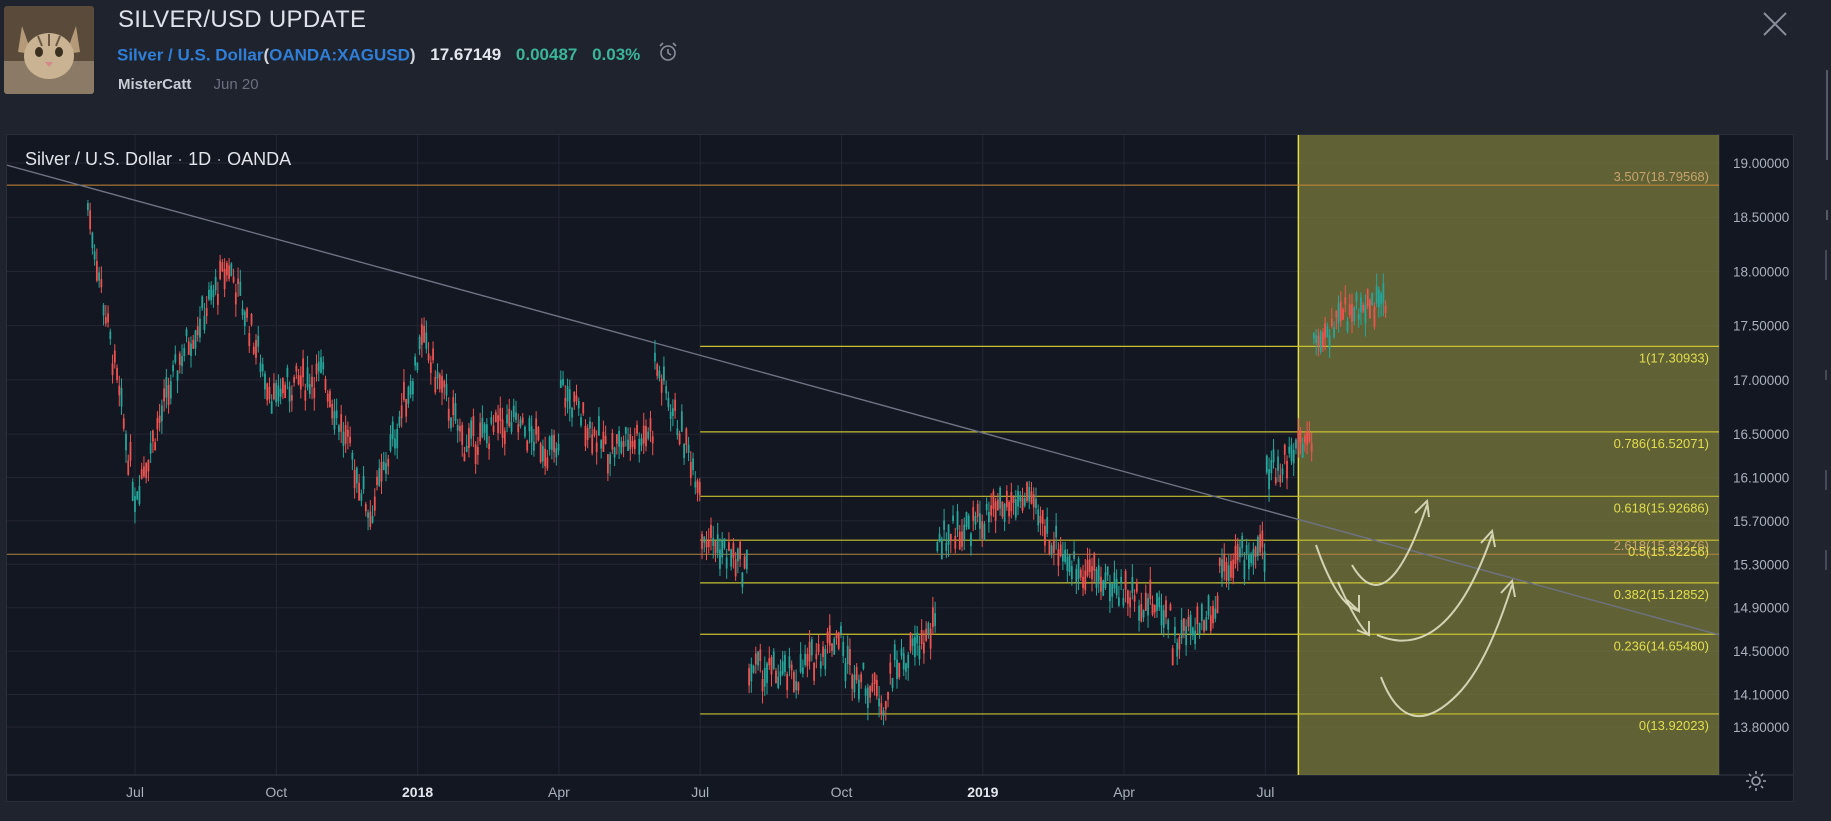  I want to click on scrollbar, so click(1822, 433).